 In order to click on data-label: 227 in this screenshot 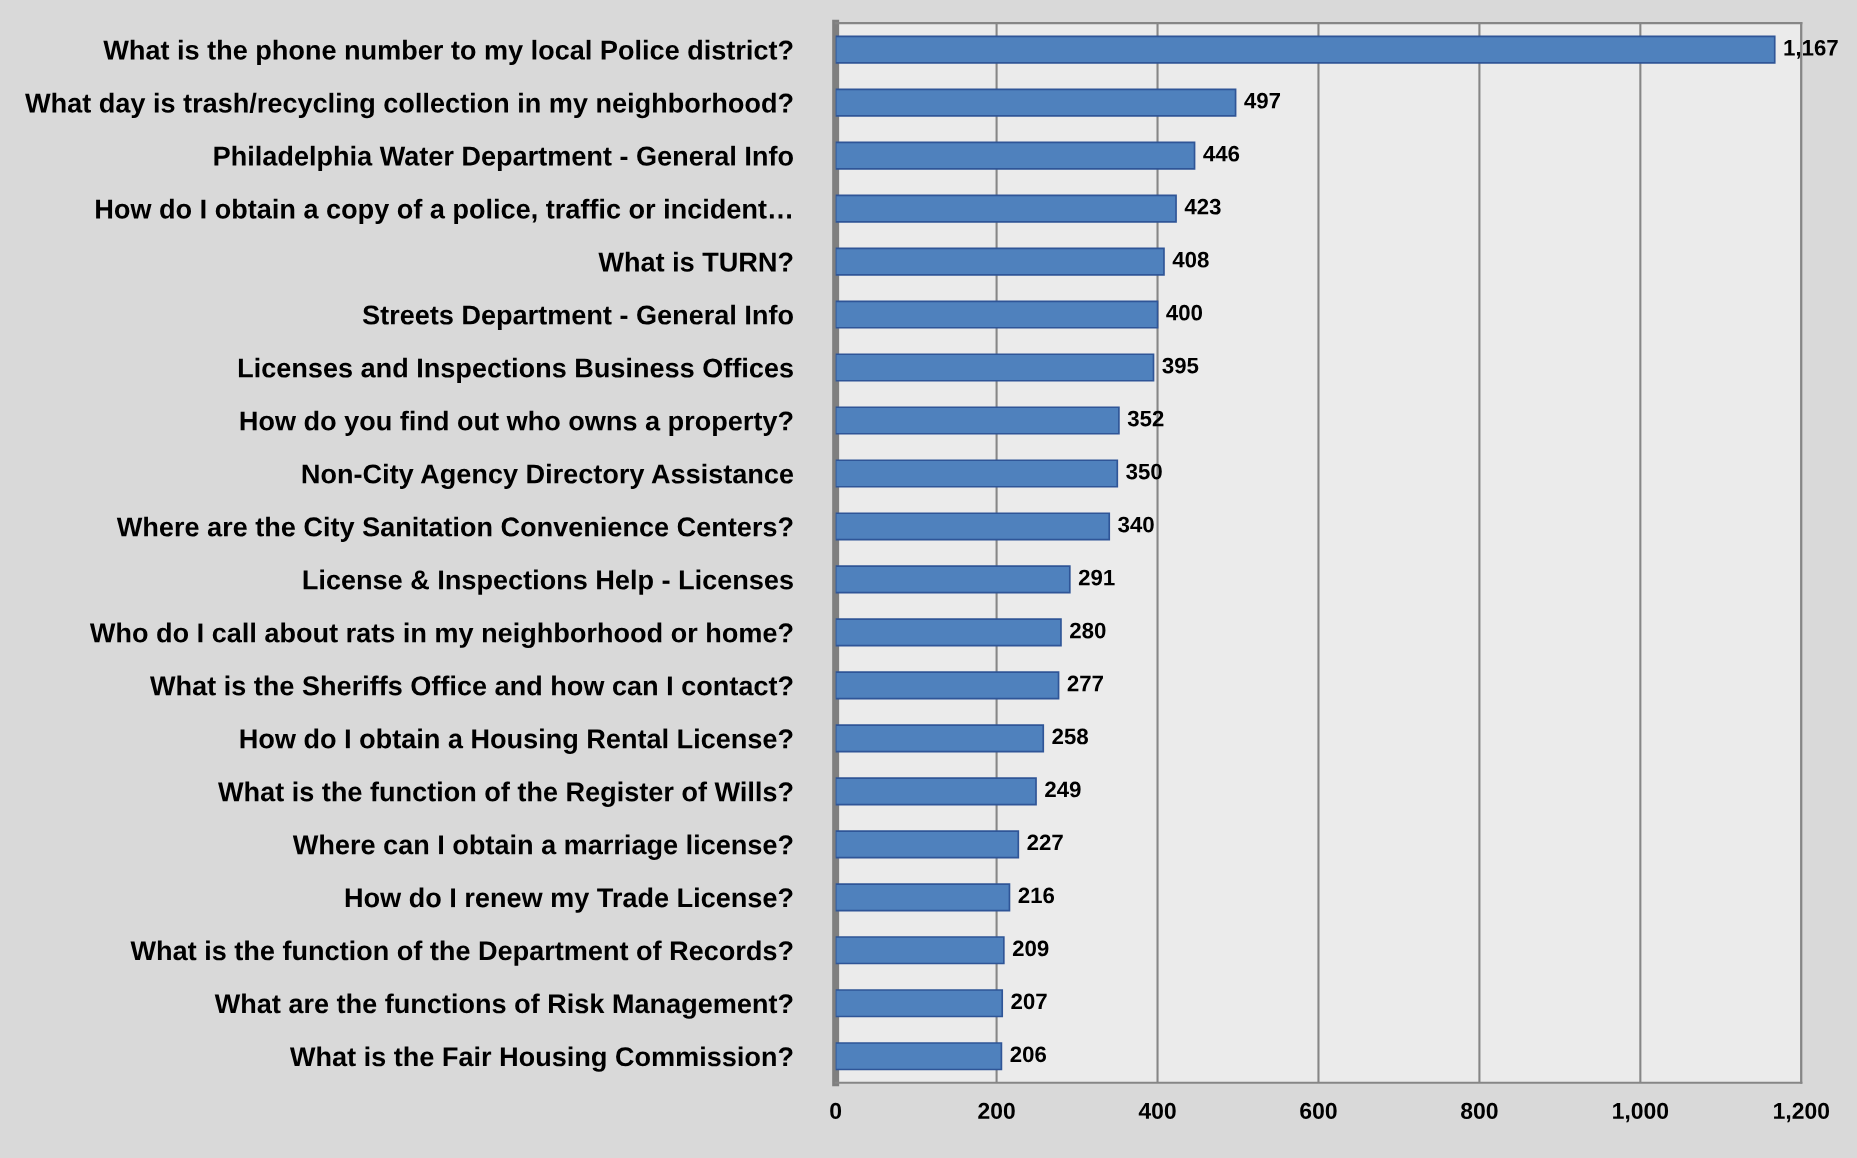, I will do `click(1045, 842)`.